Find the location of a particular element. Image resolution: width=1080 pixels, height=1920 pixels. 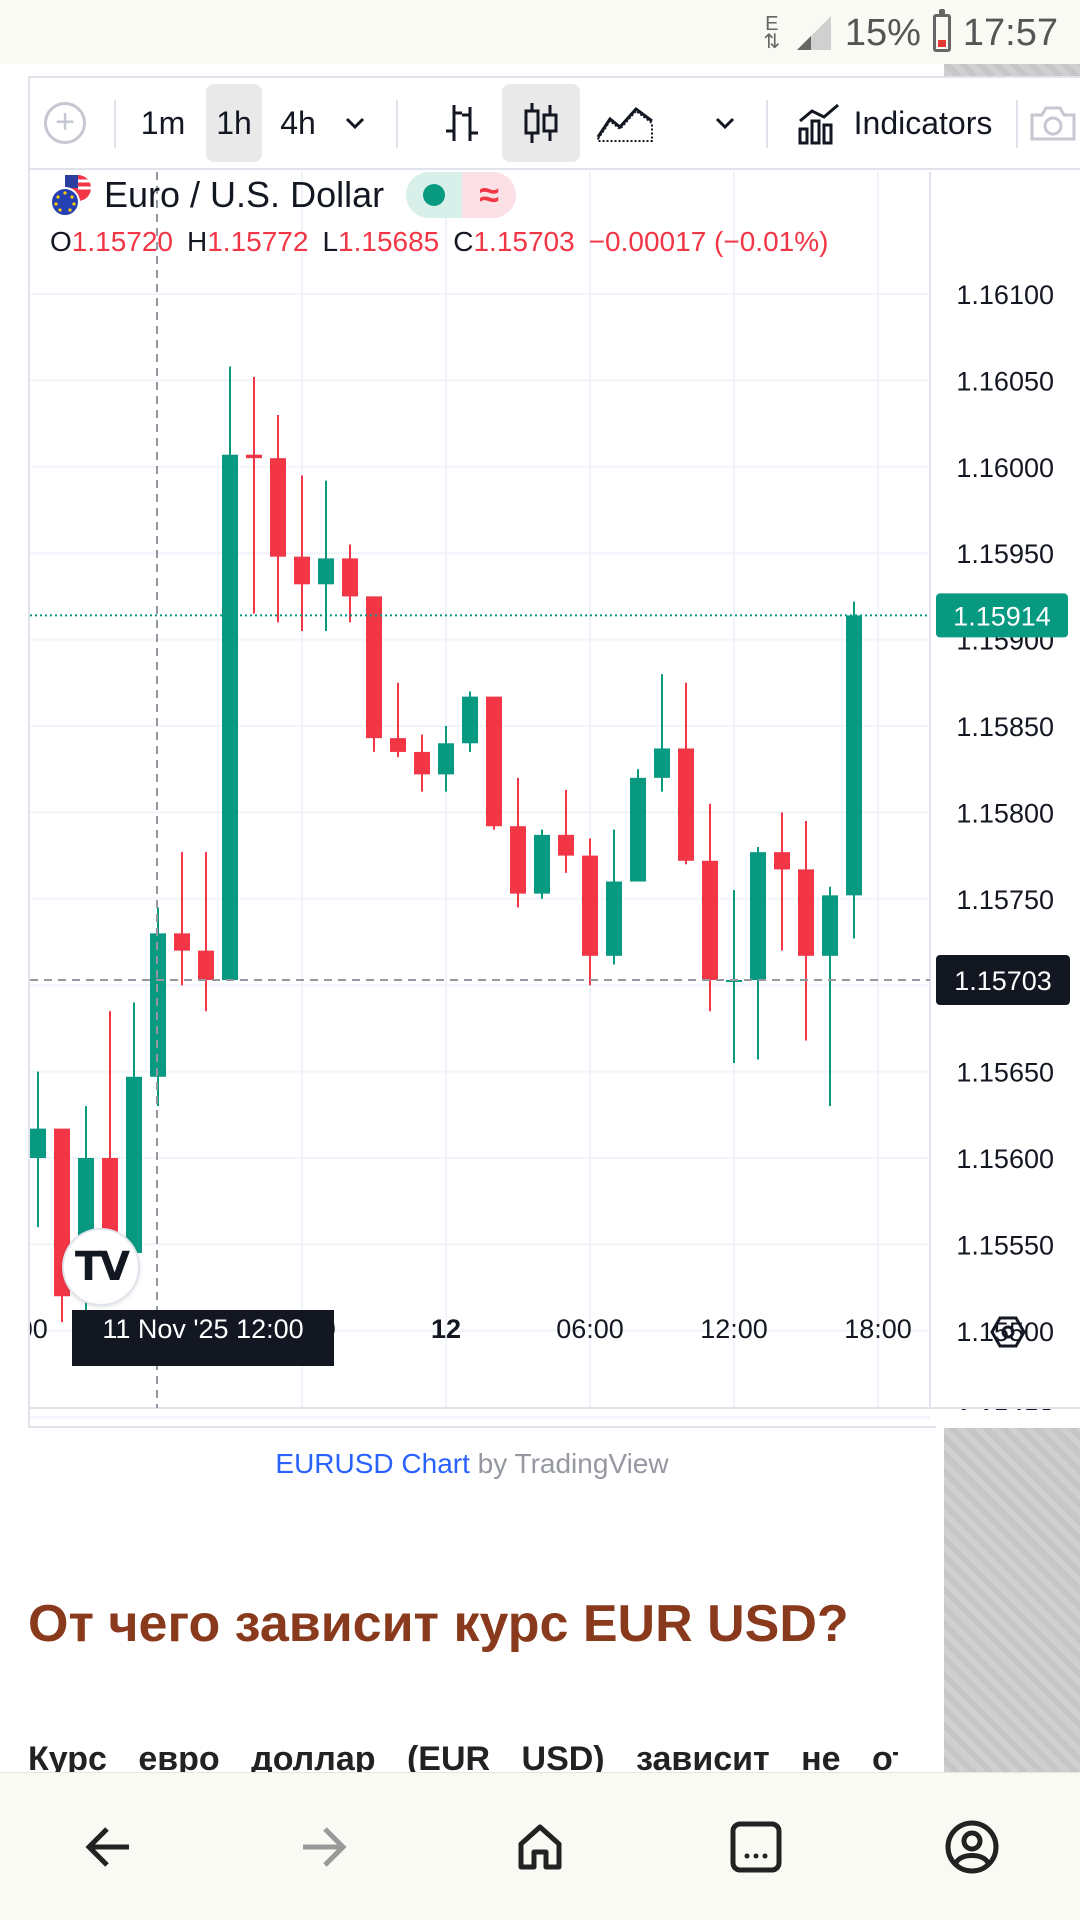

area-style-button is located at coordinates (625, 123).